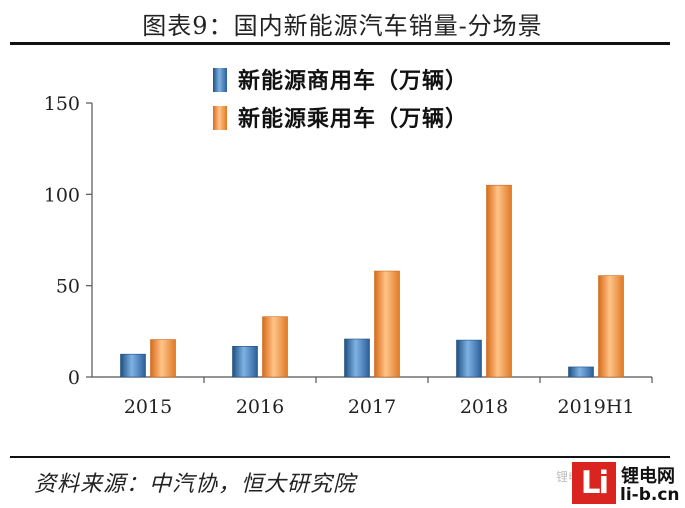 This screenshot has height=508, width=685. What do you see at coordinates (148, 407) in the screenshot?
I see `x-tick-label: 2015` at bounding box center [148, 407].